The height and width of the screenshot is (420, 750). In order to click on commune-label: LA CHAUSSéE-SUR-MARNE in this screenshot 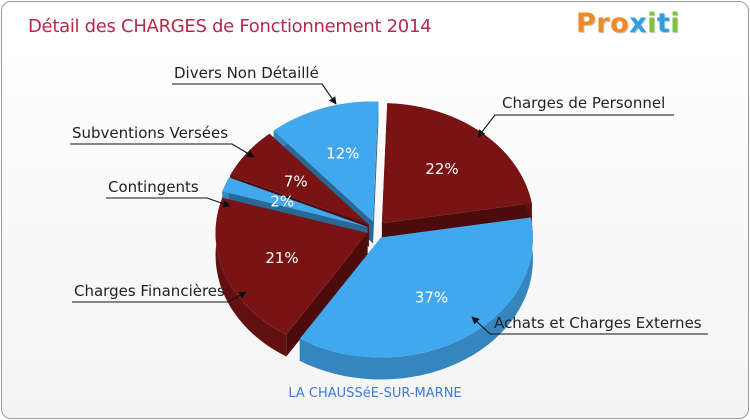, I will do `click(375, 393)`.